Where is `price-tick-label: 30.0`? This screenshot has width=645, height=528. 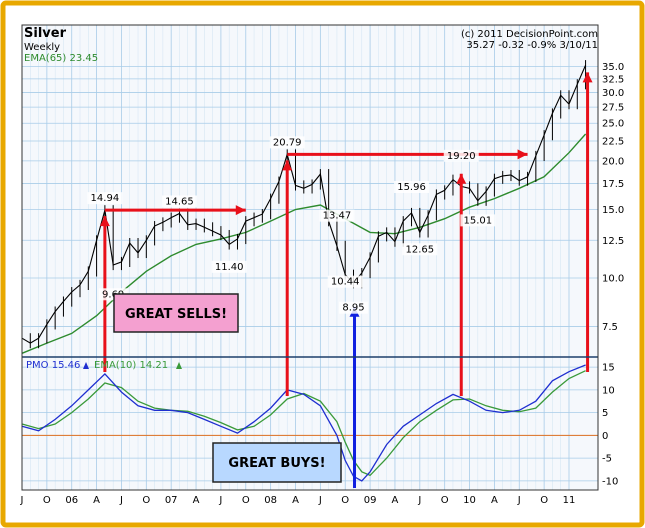
price-tick-label: 30.0 is located at coordinates (613, 93).